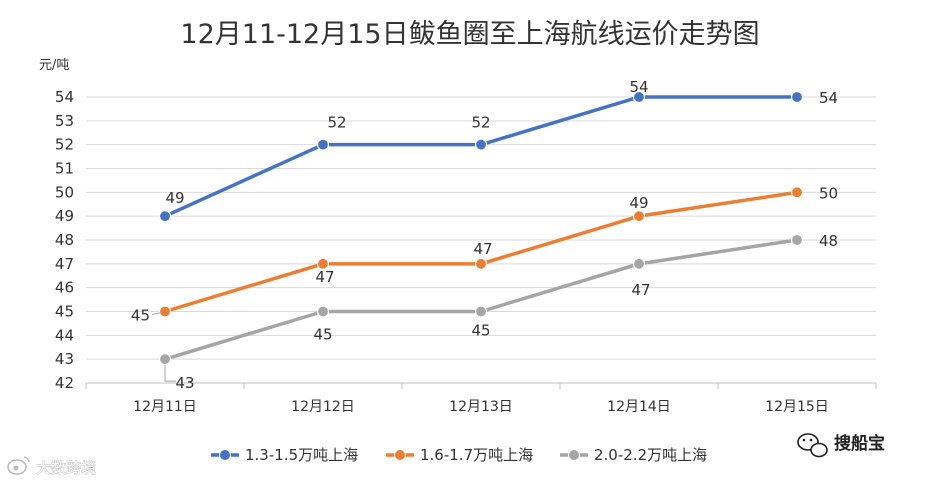  Describe the element at coordinates (301, 455) in the screenshot. I see `legend-label: 1.3-1.5万吨上海` at that location.